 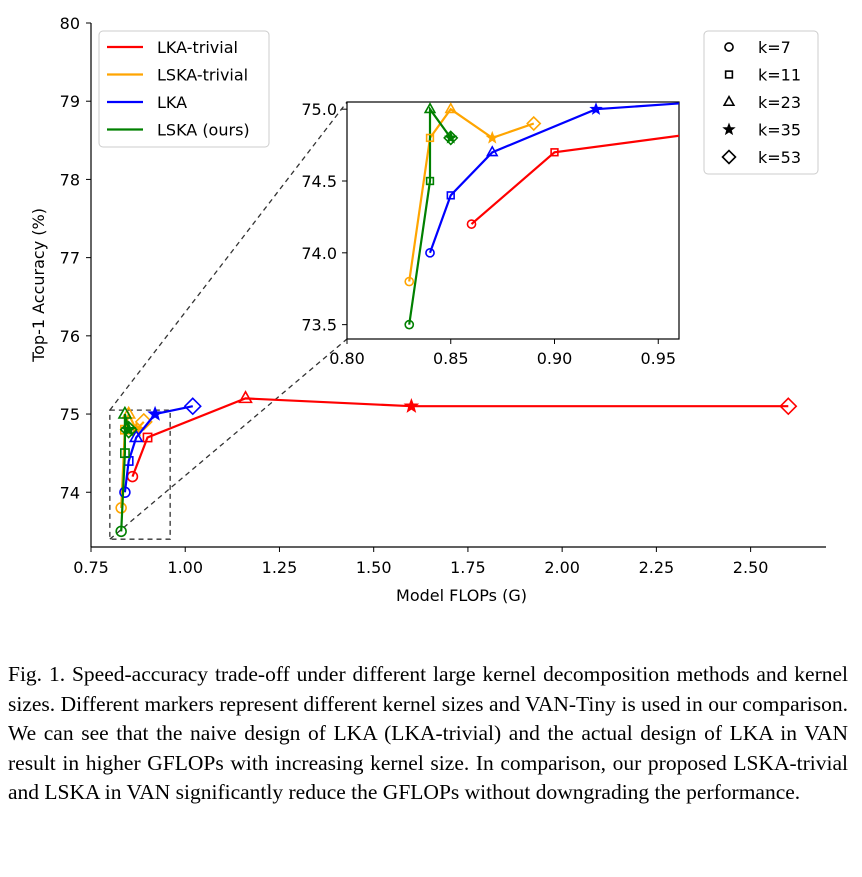 I want to click on series-legend-box, so click(x=184, y=89).